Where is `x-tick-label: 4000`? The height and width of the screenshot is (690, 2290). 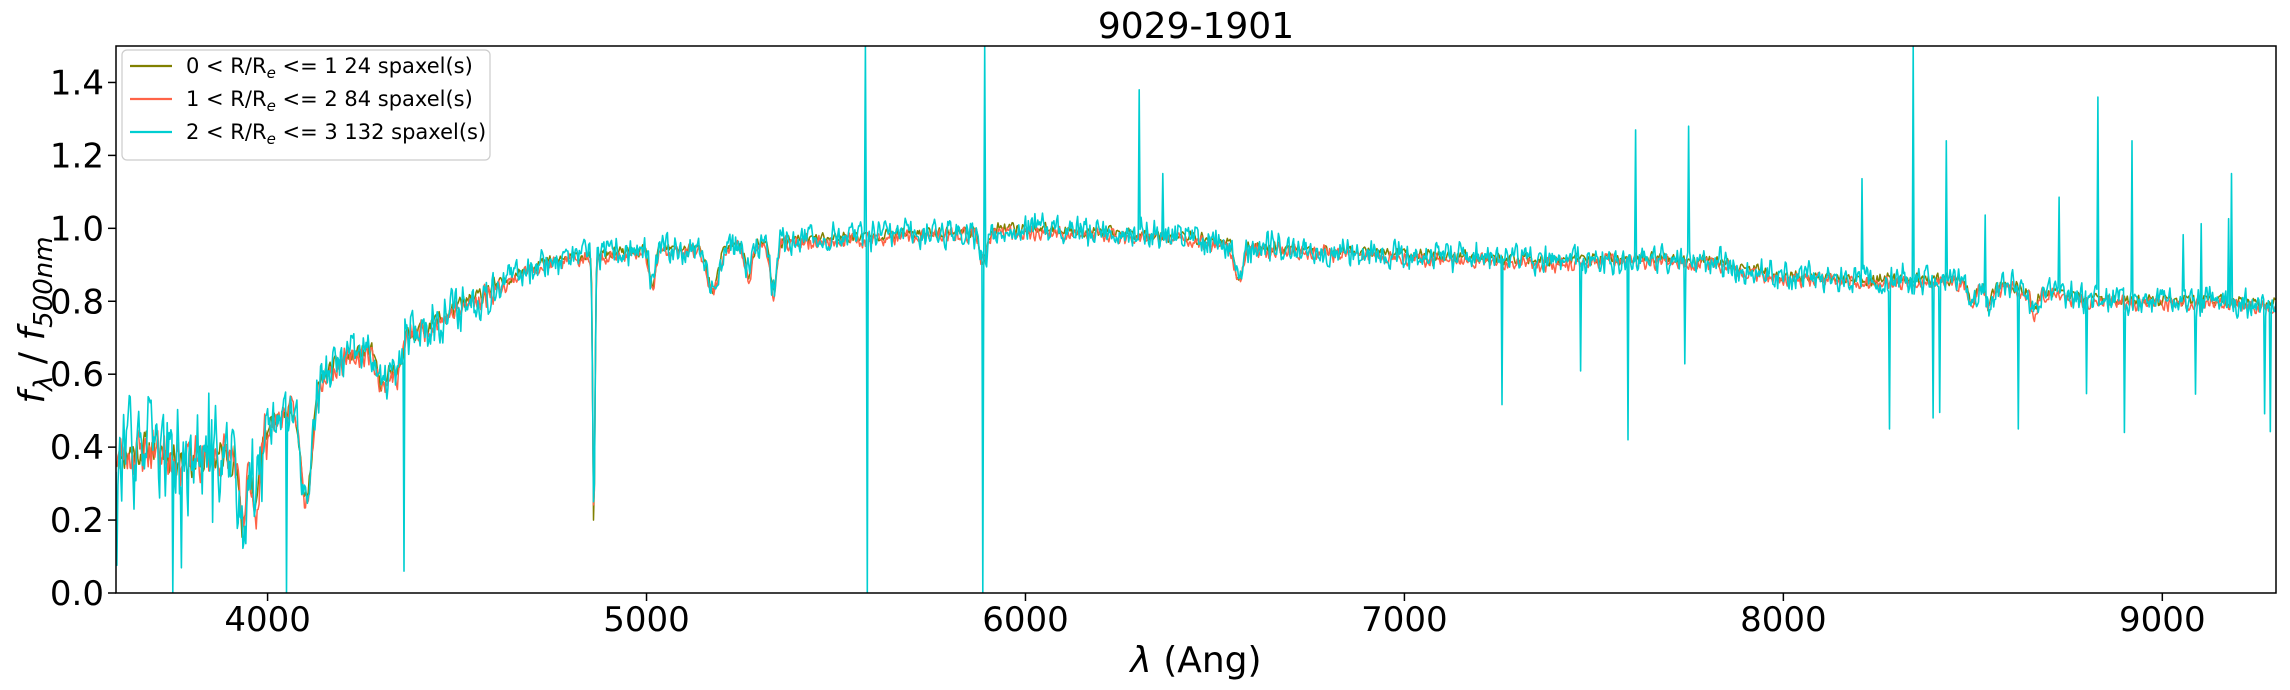
x-tick-label: 4000 is located at coordinates (267, 620).